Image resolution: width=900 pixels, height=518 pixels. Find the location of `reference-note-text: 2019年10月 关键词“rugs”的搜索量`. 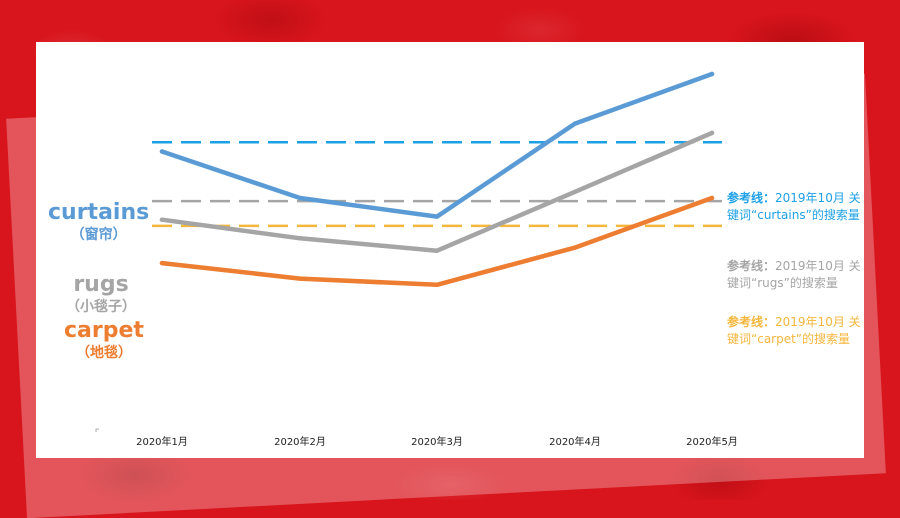

reference-note-text: 2019年10月 关键词“rugs”的搜索量 is located at coordinates (794, 274).